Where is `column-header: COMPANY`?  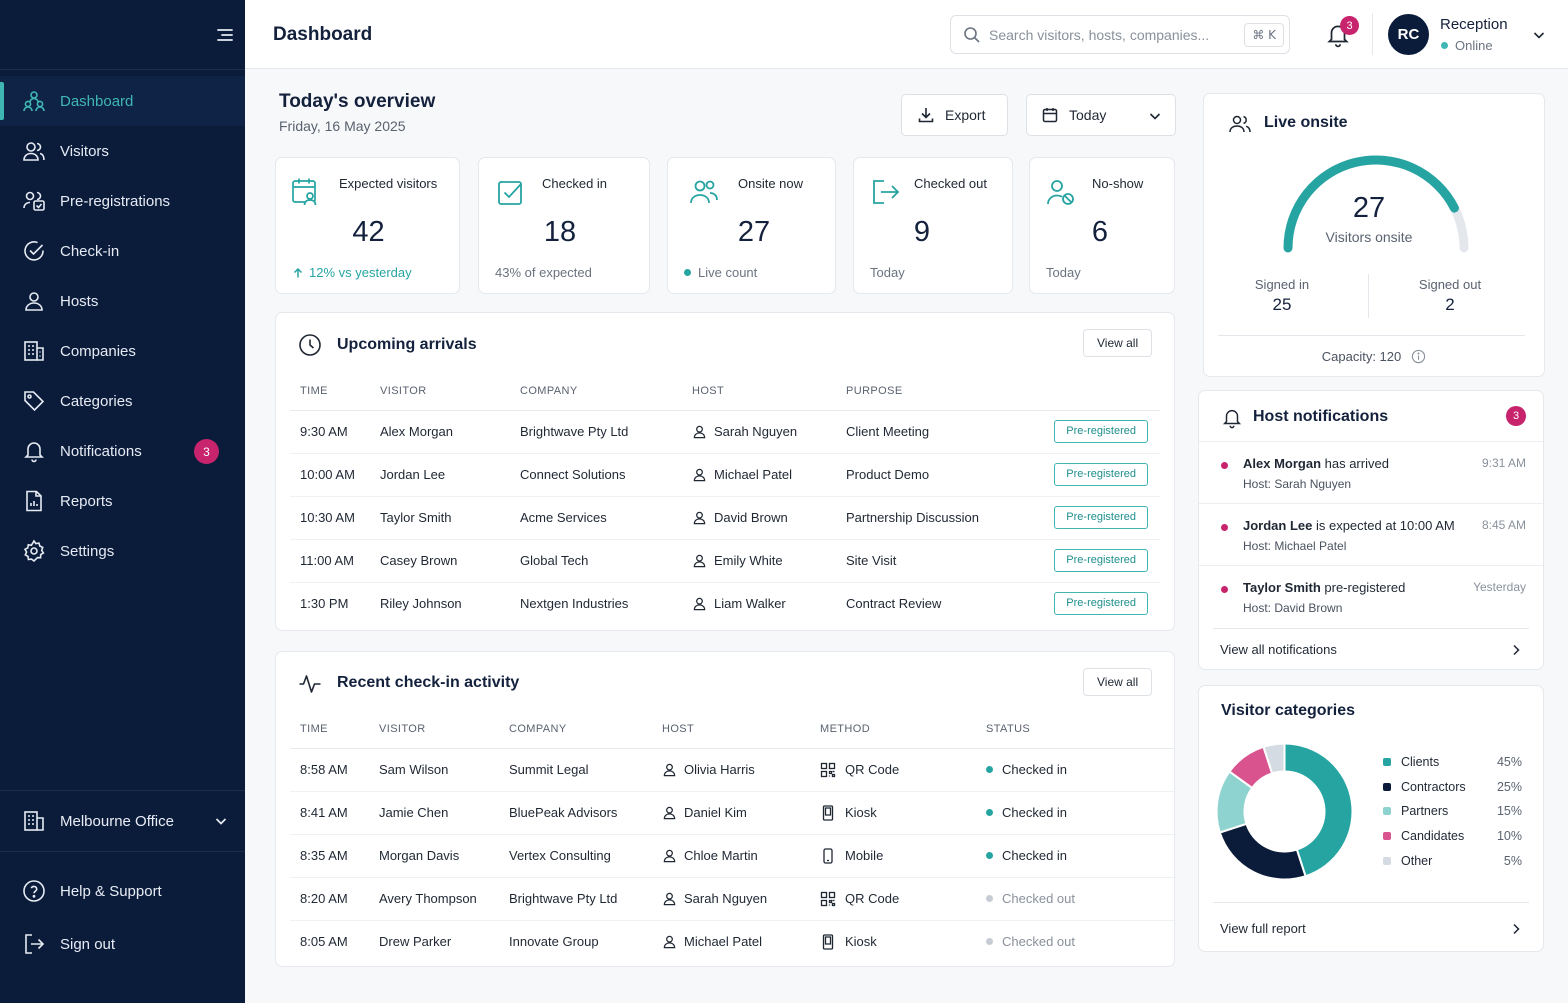 column-header: COMPANY is located at coordinates (606, 392).